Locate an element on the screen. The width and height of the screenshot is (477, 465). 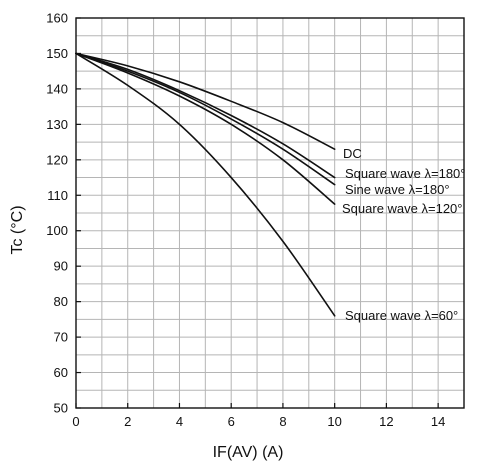
y-tick-label: 80 is located at coordinates (61, 301).